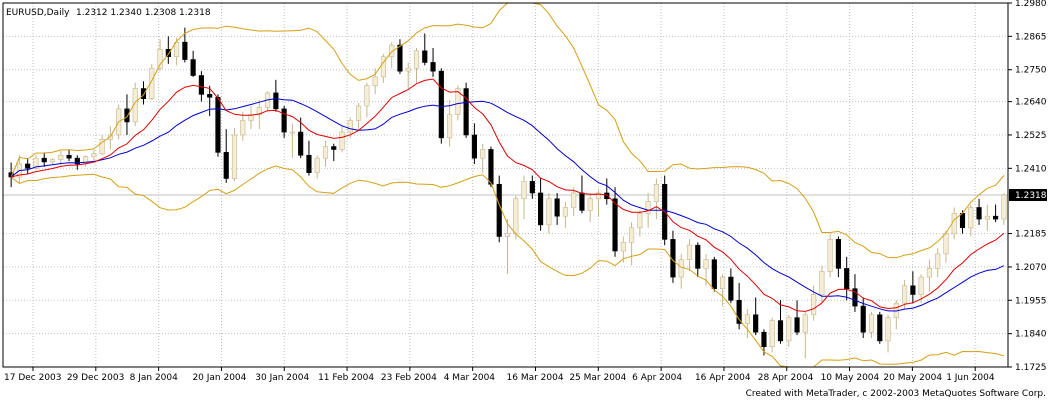 The height and width of the screenshot is (404, 1050). I want to click on x-tick-label: 20 Jan 2004, so click(219, 378).